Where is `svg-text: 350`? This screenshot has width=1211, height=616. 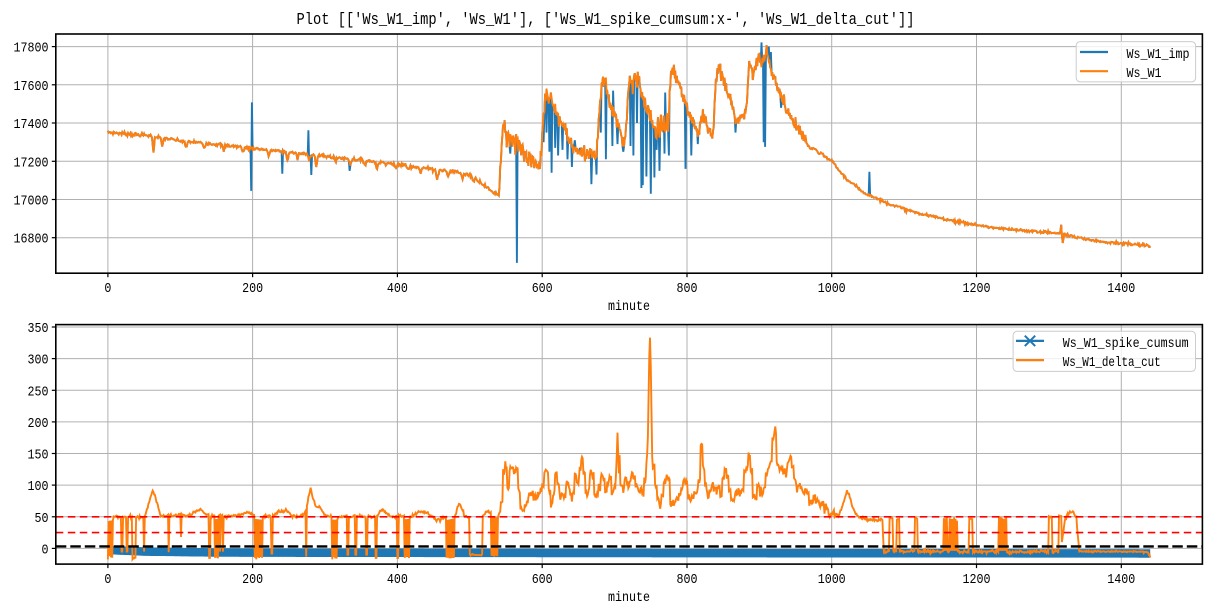
svg-text: 350 is located at coordinates (38, 329).